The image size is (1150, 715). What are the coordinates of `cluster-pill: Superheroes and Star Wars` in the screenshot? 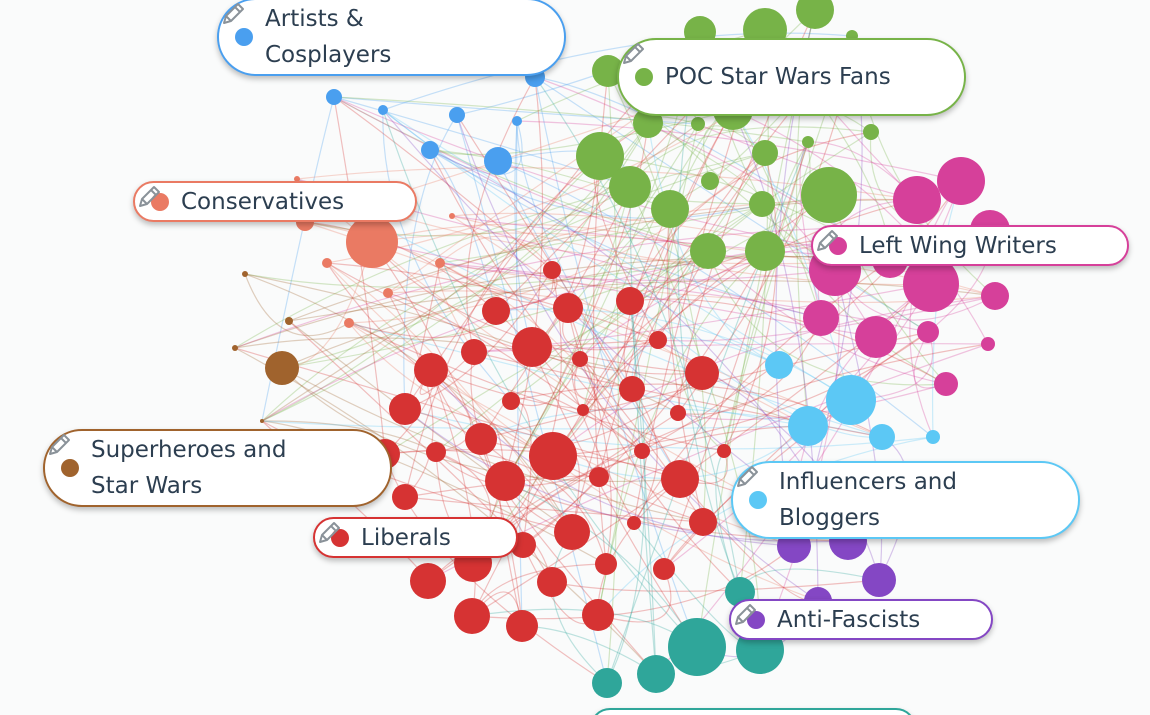 It's located at (217, 468).